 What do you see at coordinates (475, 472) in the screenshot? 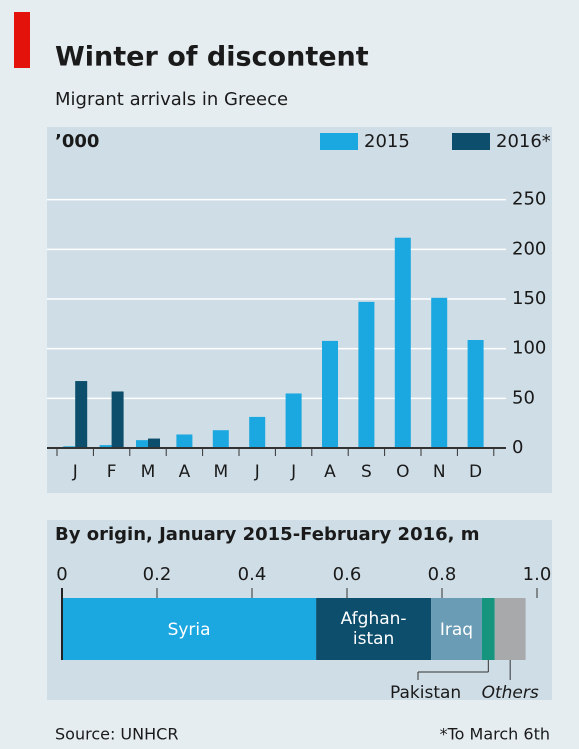
I see `x-tick-label: D` at bounding box center [475, 472].